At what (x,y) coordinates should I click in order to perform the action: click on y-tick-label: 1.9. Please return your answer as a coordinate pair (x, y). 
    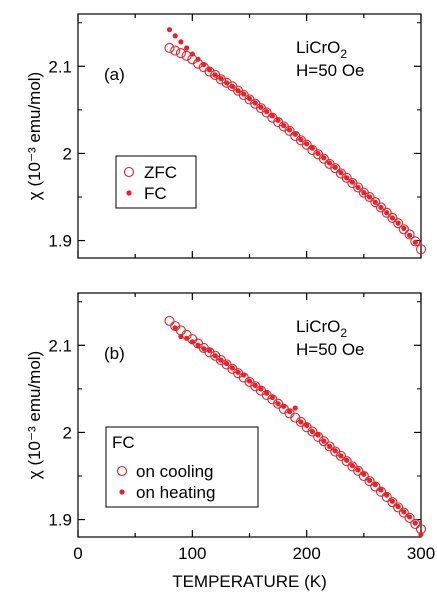
    Looking at the image, I should click on (60, 241).